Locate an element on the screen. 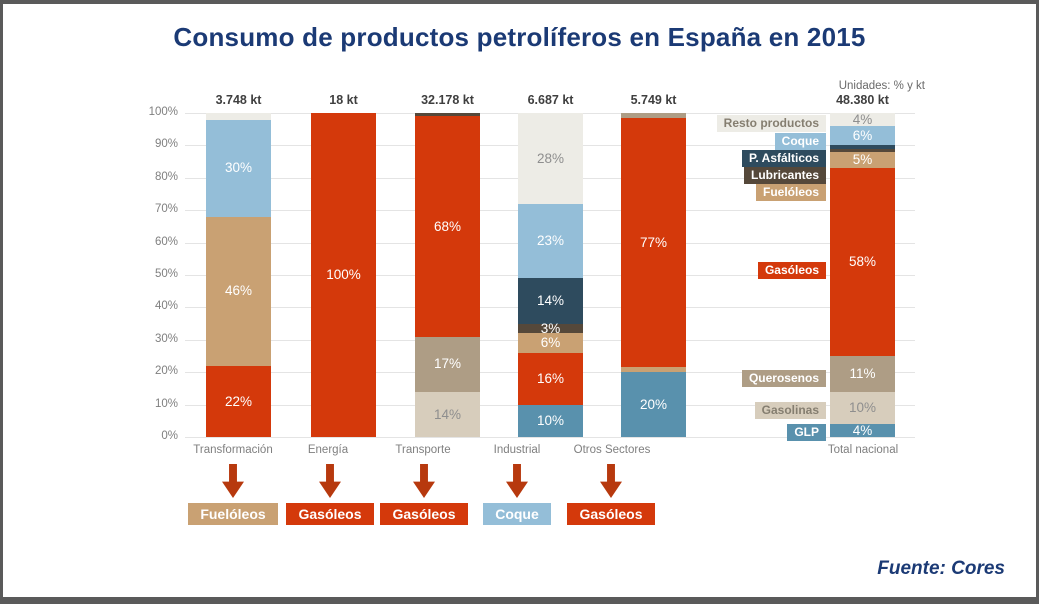 This screenshot has height=604, width=1039. segment-total-nacional-fuelo-leos: 5% is located at coordinates (862, 160).